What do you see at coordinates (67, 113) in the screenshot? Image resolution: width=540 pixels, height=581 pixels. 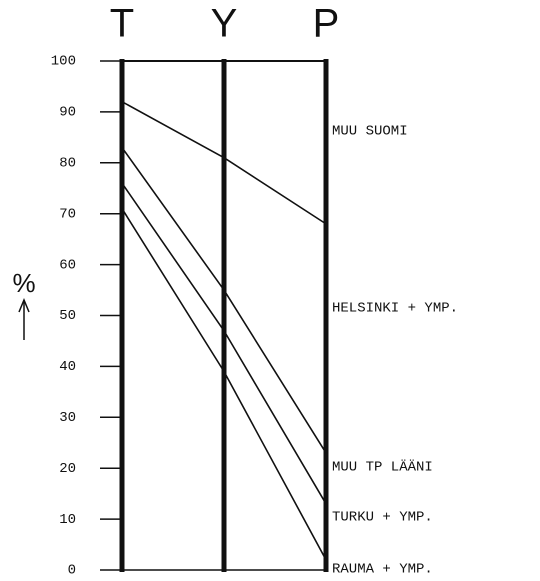 I see `y-tick-label: 90` at bounding box center [67, 113].